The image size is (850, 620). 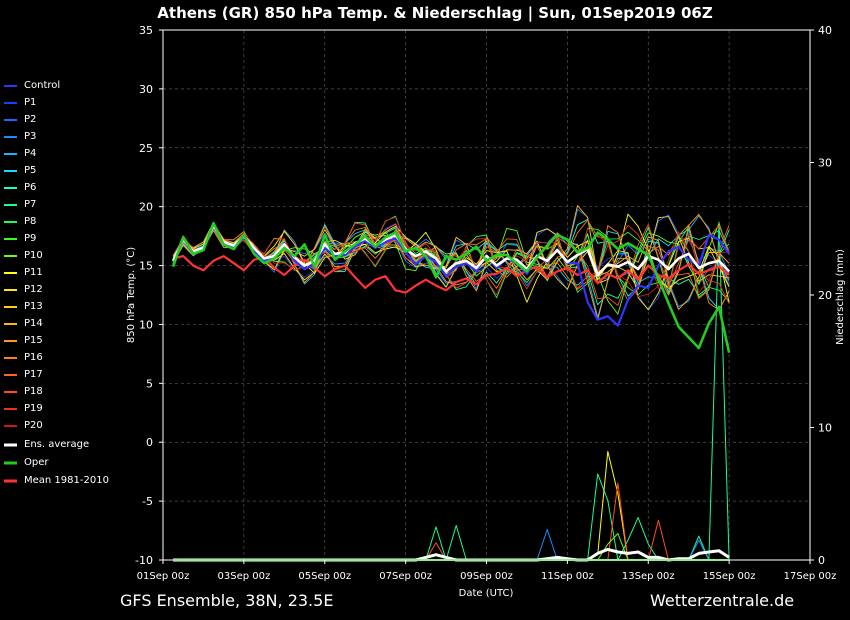 I want to click on ensemble-member-line, so click(x=451, y=264).